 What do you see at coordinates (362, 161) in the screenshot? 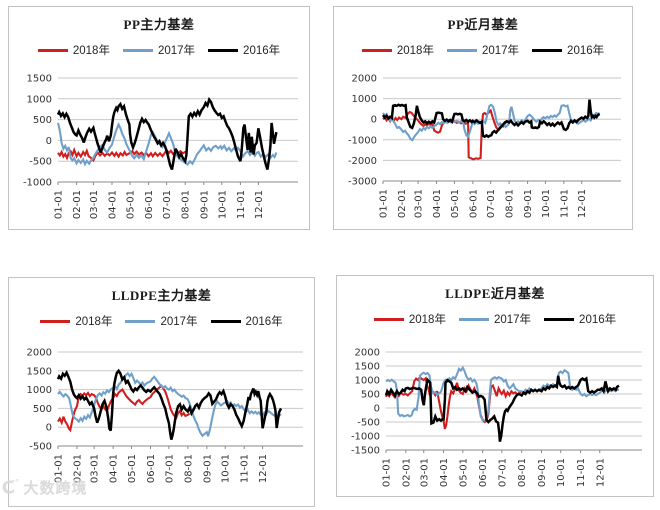
I see `y-axis-tick-label: -2000` at bounding box center [362, 161].